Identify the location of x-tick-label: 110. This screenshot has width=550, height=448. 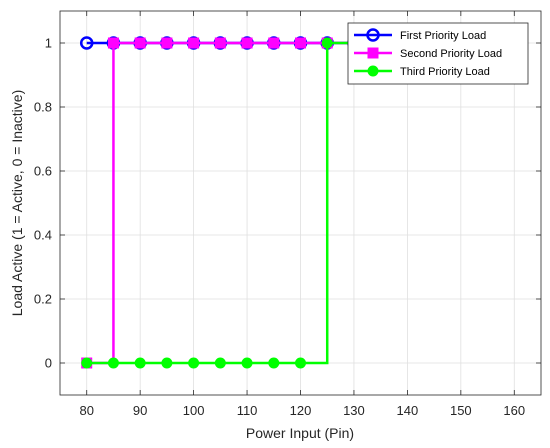
(247, 410).